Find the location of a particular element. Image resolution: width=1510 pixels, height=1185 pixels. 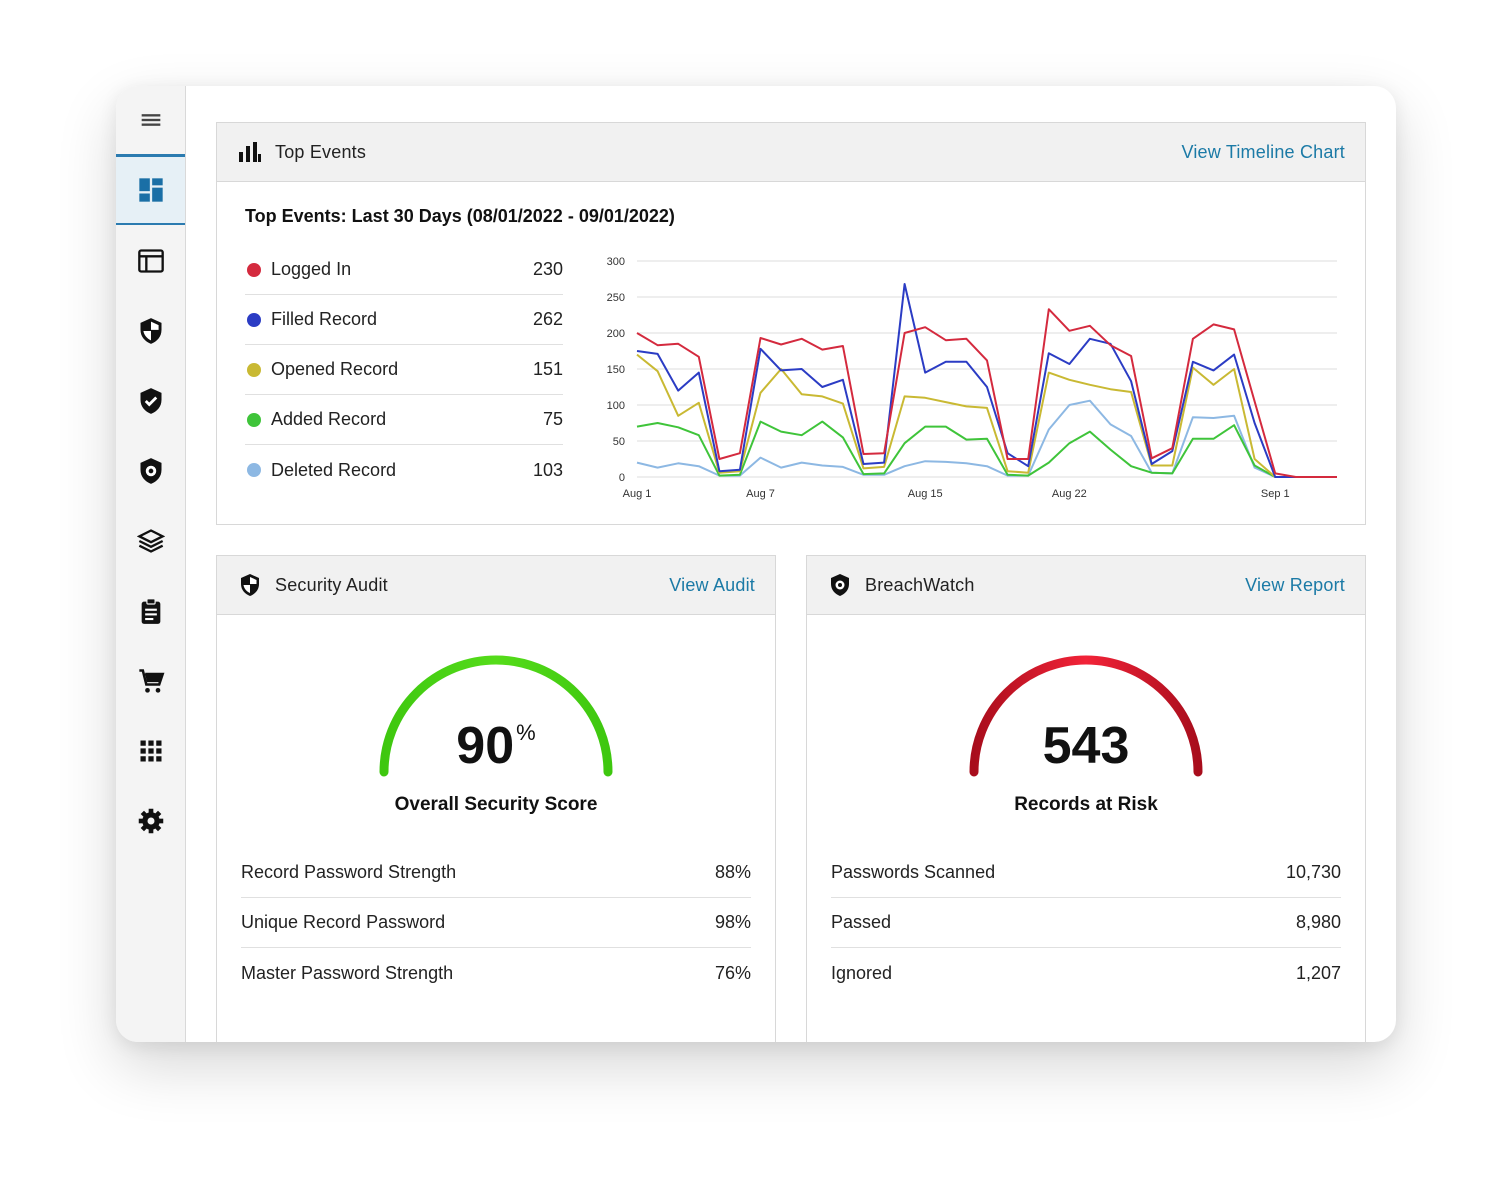

stat-label: Passwords Scanned is located at coordinates (913, 872).